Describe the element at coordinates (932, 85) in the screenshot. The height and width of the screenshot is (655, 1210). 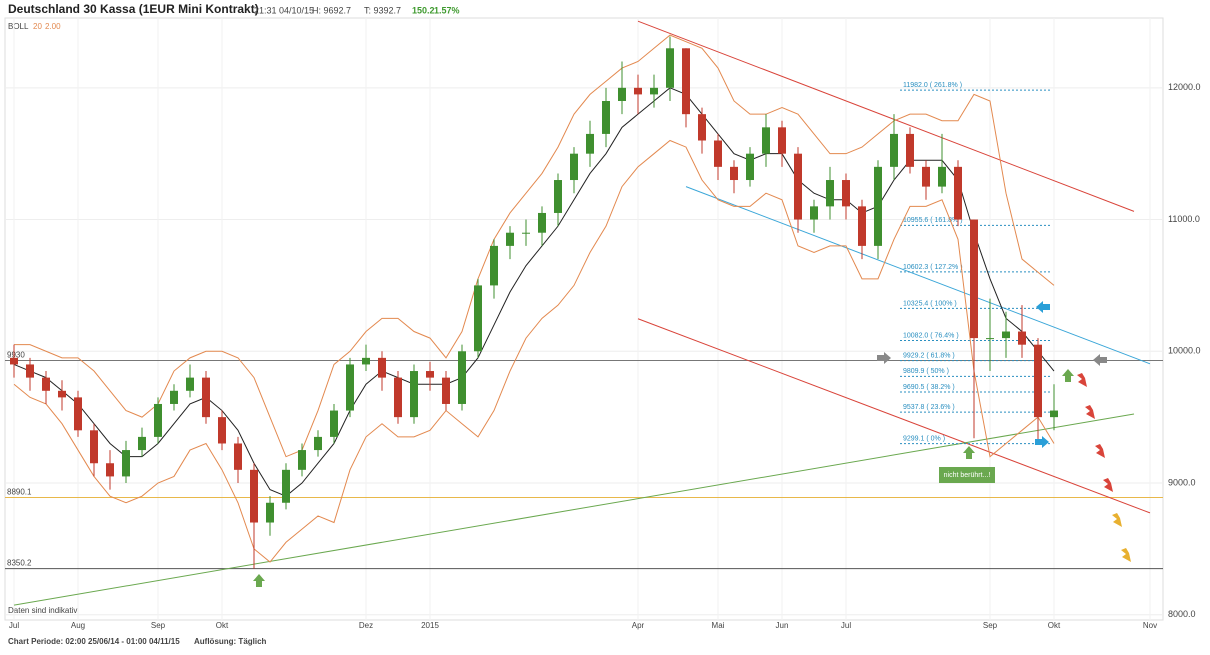
I see `fib-label: 11982.0 ( 261.8% )` at that location.